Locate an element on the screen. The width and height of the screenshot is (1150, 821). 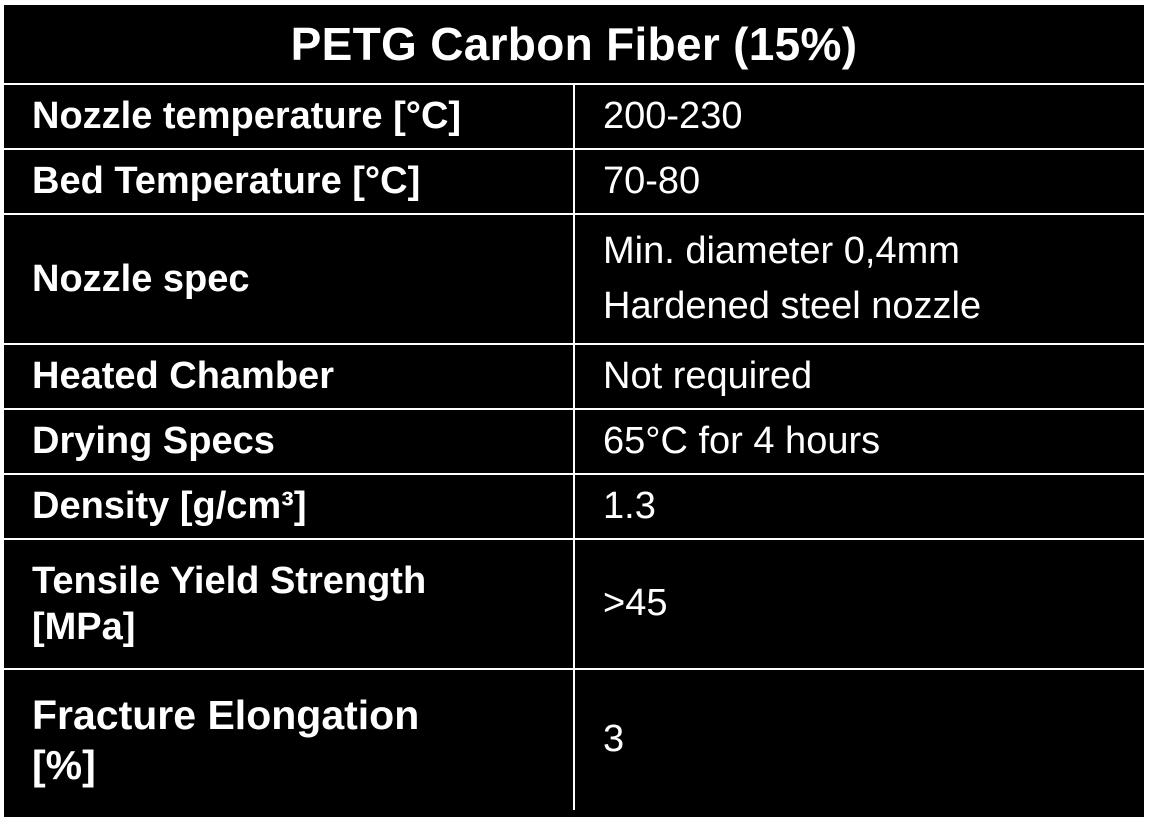
row-label: Density [g/cm³] is located at coordinates (289, 506).